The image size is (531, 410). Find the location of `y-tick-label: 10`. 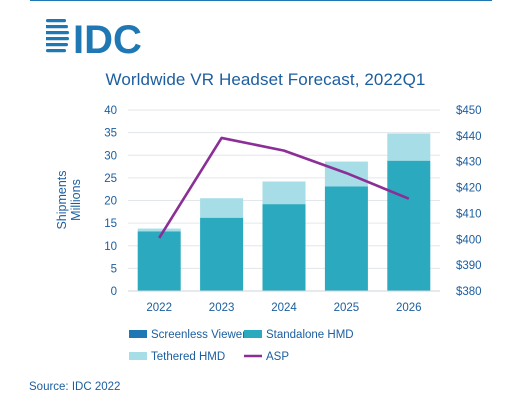

y-tick-label: 10 is located at coordinates (110, 247).